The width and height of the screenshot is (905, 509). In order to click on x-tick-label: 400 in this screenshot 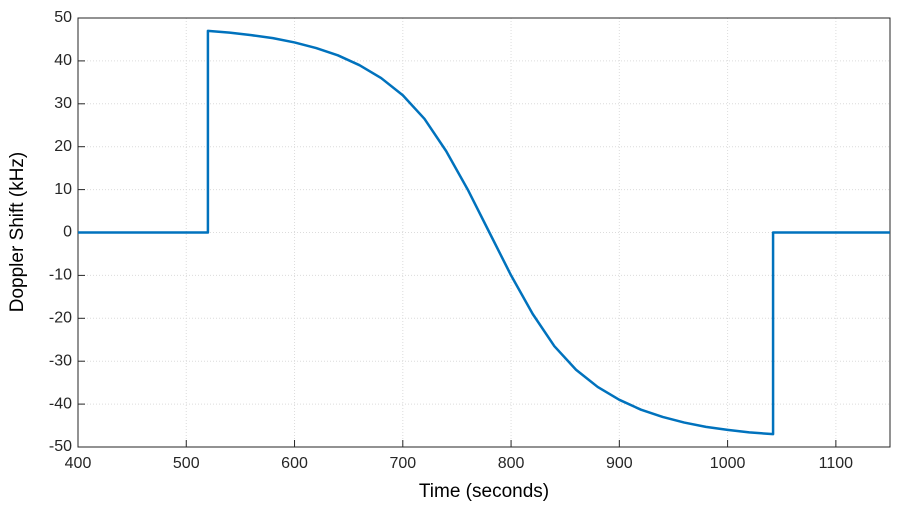, I will do `click(78, 463)`.